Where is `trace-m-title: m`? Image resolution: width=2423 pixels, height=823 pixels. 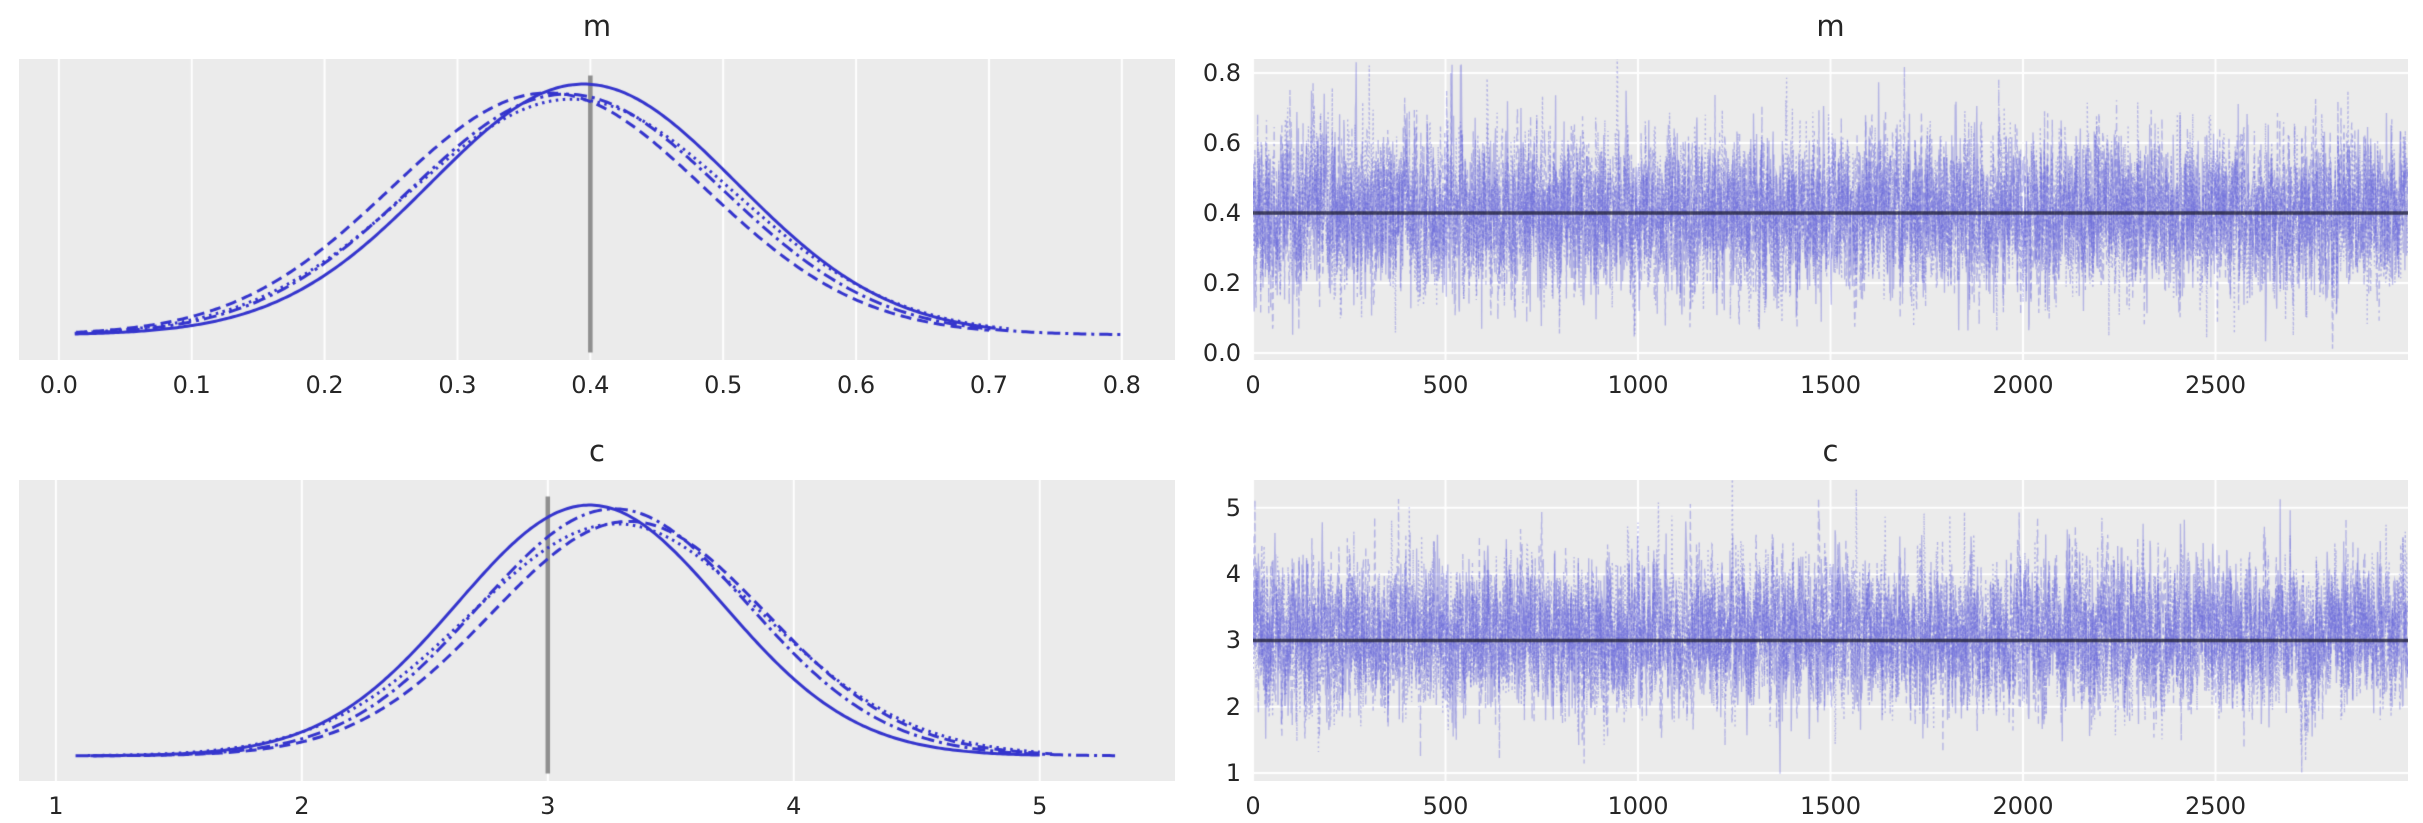 trace-m-title: m is located at coordinates (1830, 26).